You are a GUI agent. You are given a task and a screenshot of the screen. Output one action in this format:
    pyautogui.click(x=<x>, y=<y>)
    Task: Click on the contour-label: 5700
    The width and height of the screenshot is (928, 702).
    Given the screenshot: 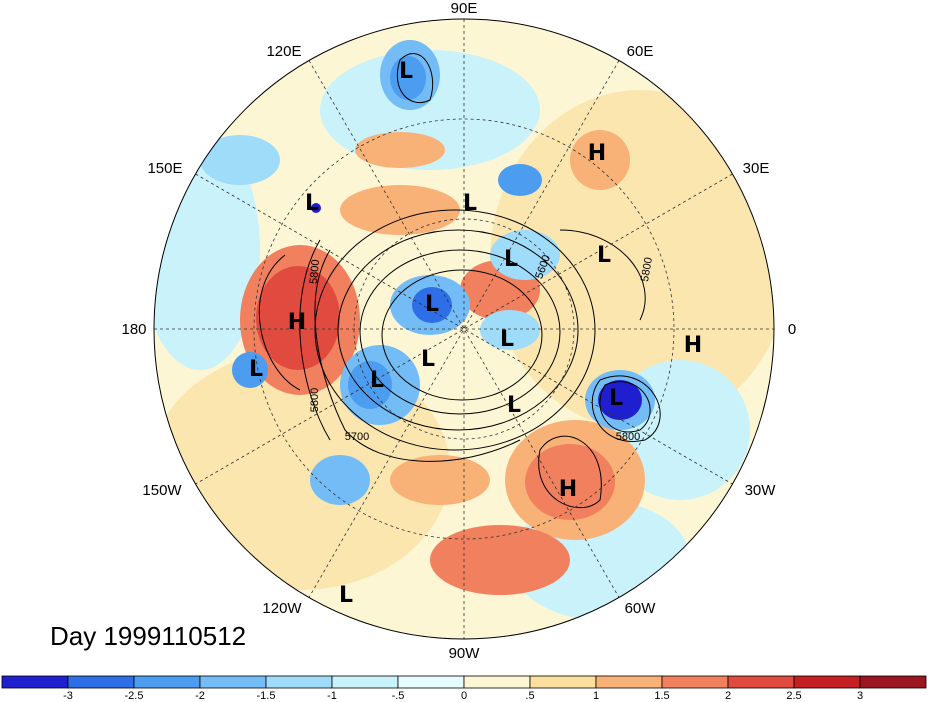 What is the action you would take?
    pyautogui.click(x=357, y=437)
    